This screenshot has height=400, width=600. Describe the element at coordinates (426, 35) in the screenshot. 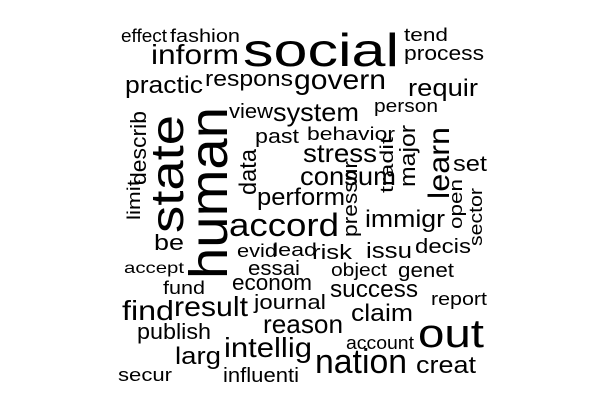

I see `word-tend: tend` at that location.